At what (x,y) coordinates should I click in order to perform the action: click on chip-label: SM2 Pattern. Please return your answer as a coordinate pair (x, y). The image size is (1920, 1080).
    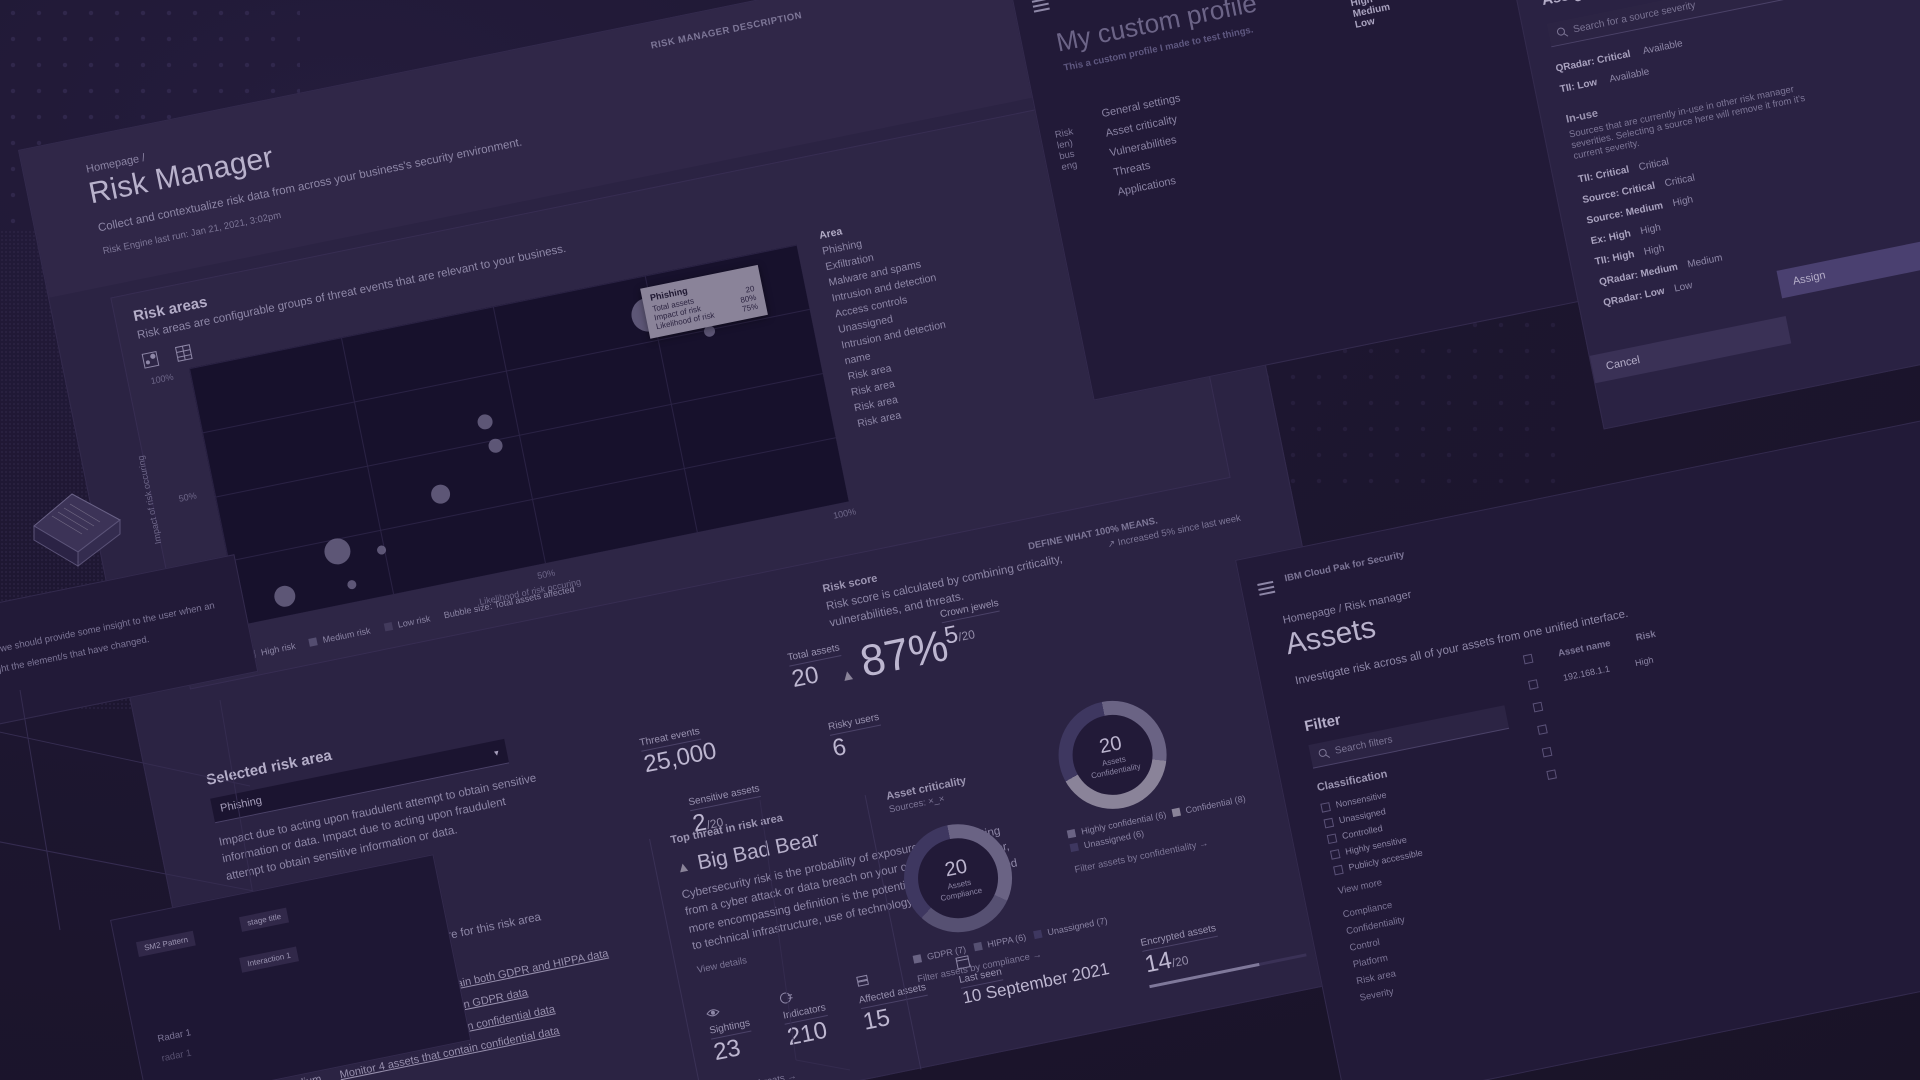
    Looking at the image, I should click on (166, 943).